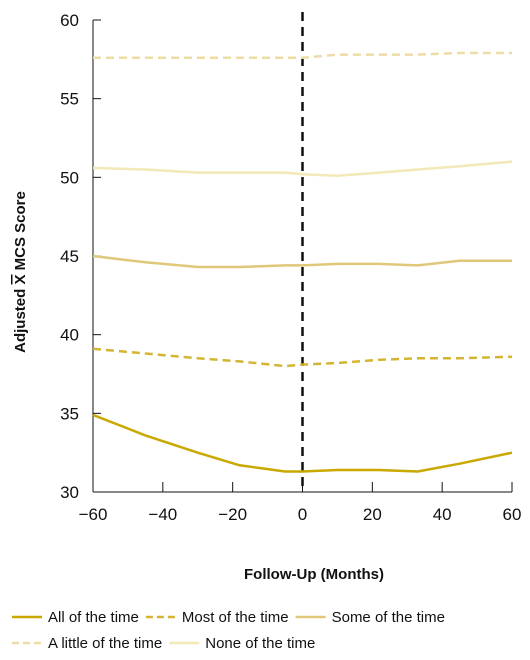 Image resolution: width=530 pixels, height=660 pixels. I want to click on x-tick-label: 40, so click(442, 514).